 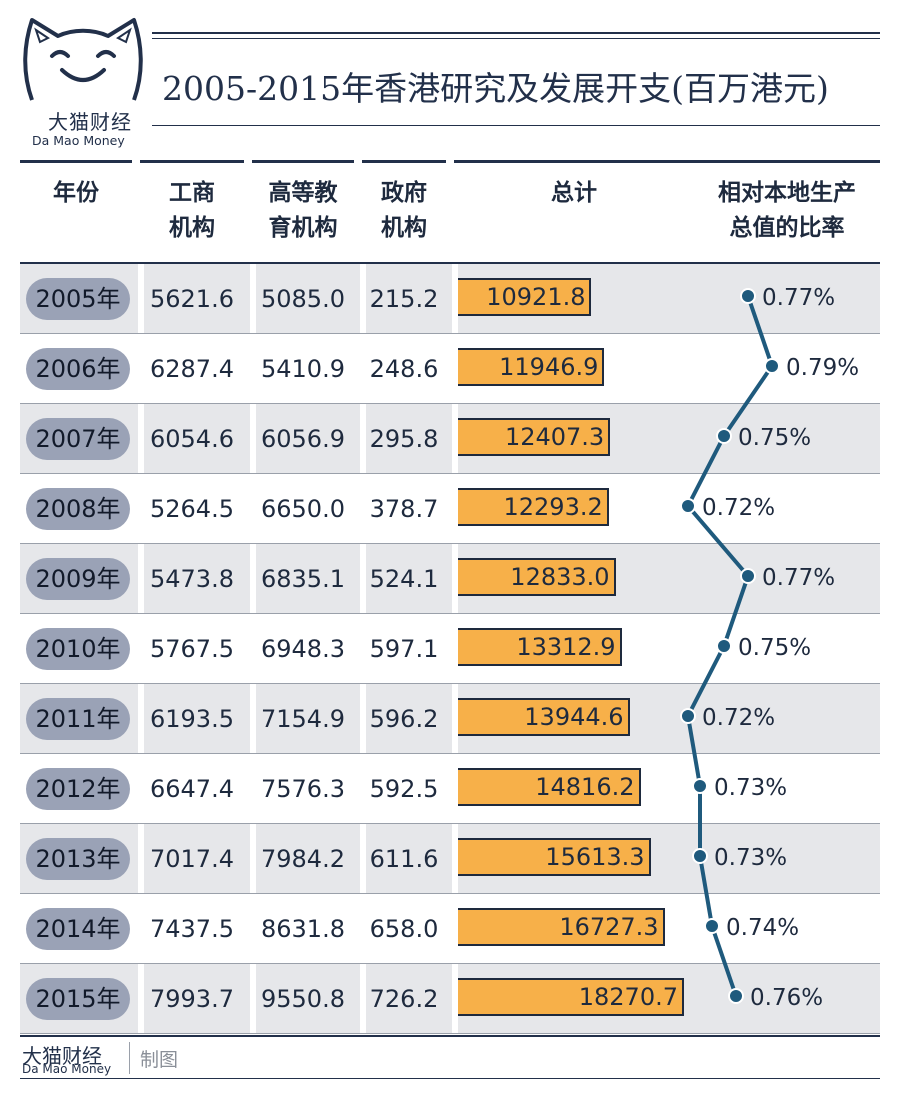 What do you see at coordinates (585, 787) in the screenshot?
I see `total-bar-label: 14816.2` at bounding box center [585, 787].